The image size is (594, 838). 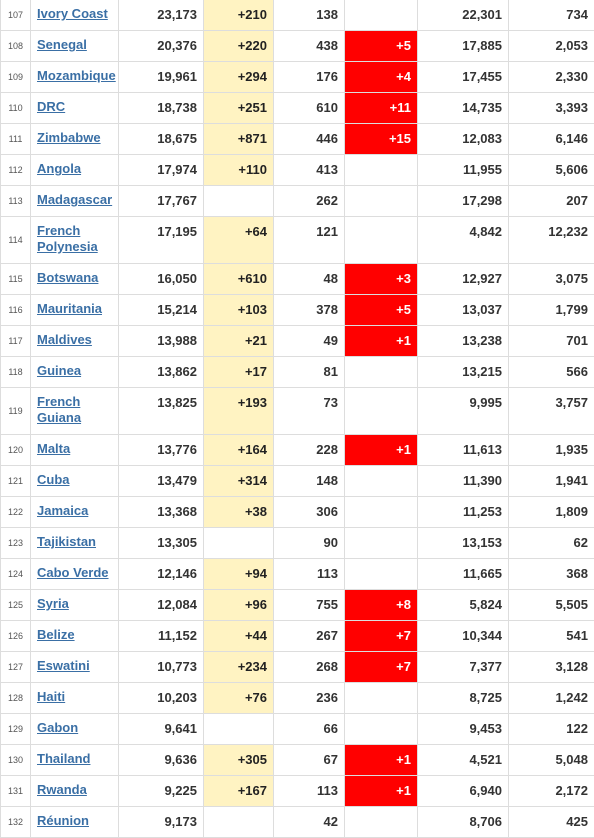 I want to click on recovered-cell: 7,377, so click(x=463, y=667).